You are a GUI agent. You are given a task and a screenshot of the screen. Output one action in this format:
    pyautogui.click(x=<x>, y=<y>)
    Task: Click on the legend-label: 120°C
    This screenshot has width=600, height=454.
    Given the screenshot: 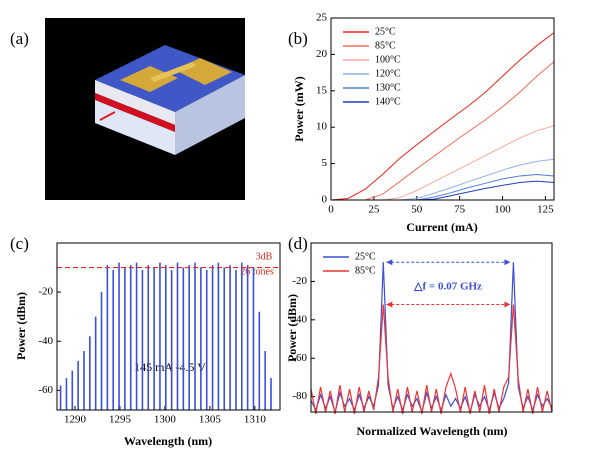 What is the action you would take?
    pyautogui.click(x=388, y=73)
    